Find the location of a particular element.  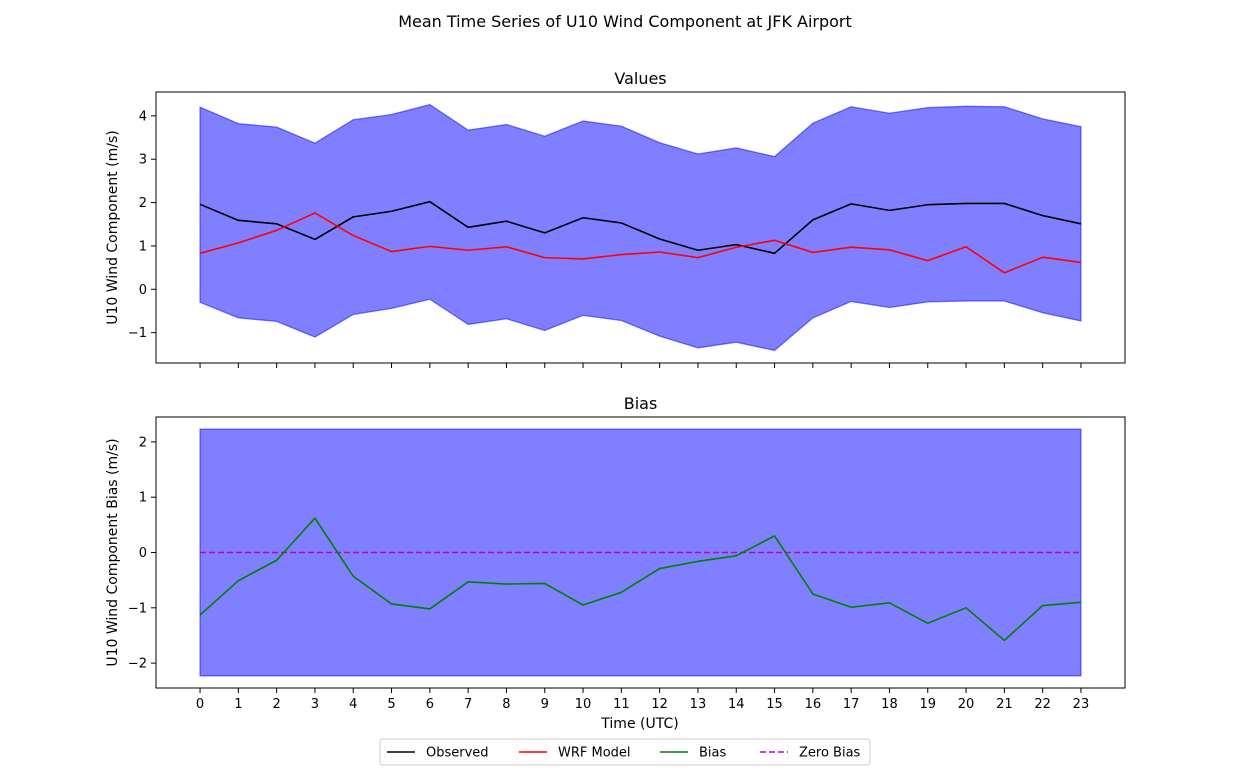

x-tick-label: 11 is located at coordinates (621, 704).